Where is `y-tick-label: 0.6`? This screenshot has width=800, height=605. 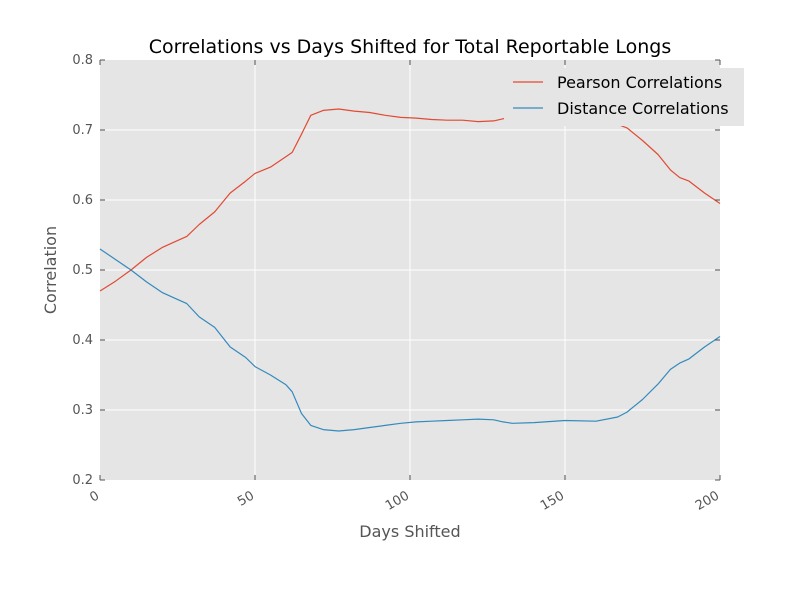
y-tick-label: 0.6 is located at coordinates (82, 200).